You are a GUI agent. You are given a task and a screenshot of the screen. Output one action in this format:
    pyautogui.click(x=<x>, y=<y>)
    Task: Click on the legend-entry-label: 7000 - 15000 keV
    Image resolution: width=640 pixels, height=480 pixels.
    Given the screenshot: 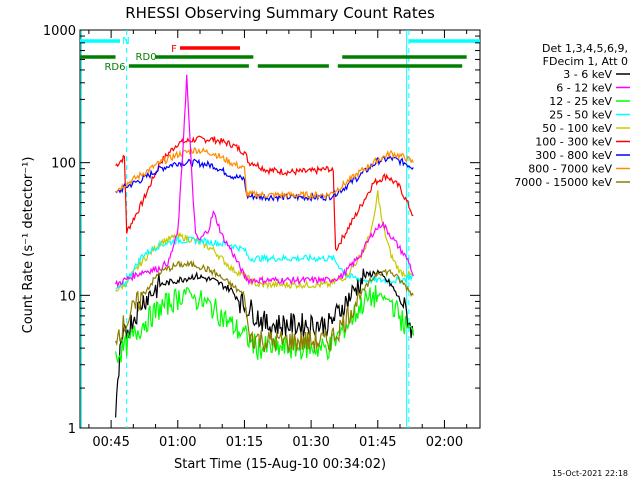 What is the action you would take?
    pyautogui.click(x=563, y=182)
    